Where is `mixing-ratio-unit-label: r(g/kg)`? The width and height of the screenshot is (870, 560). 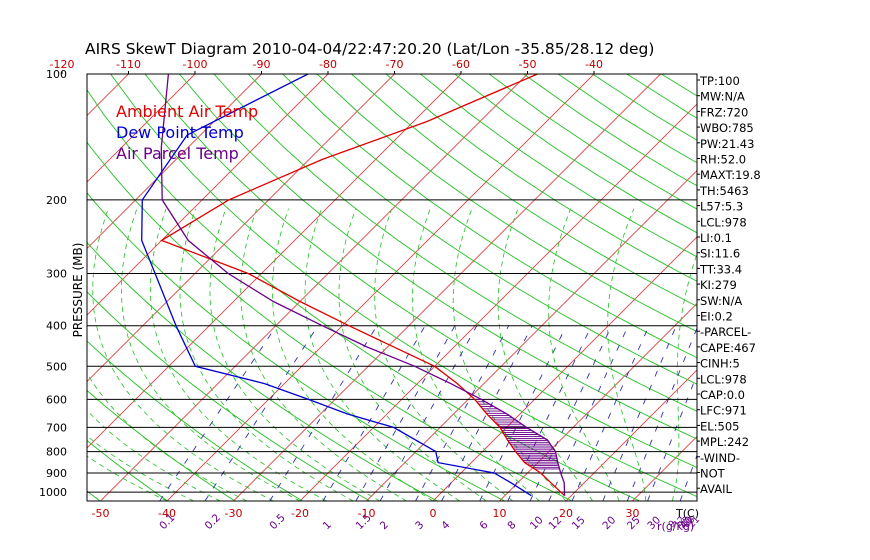
mixing-ratio-unit-label: r(g/kg) is located at coordinates (675, 526).